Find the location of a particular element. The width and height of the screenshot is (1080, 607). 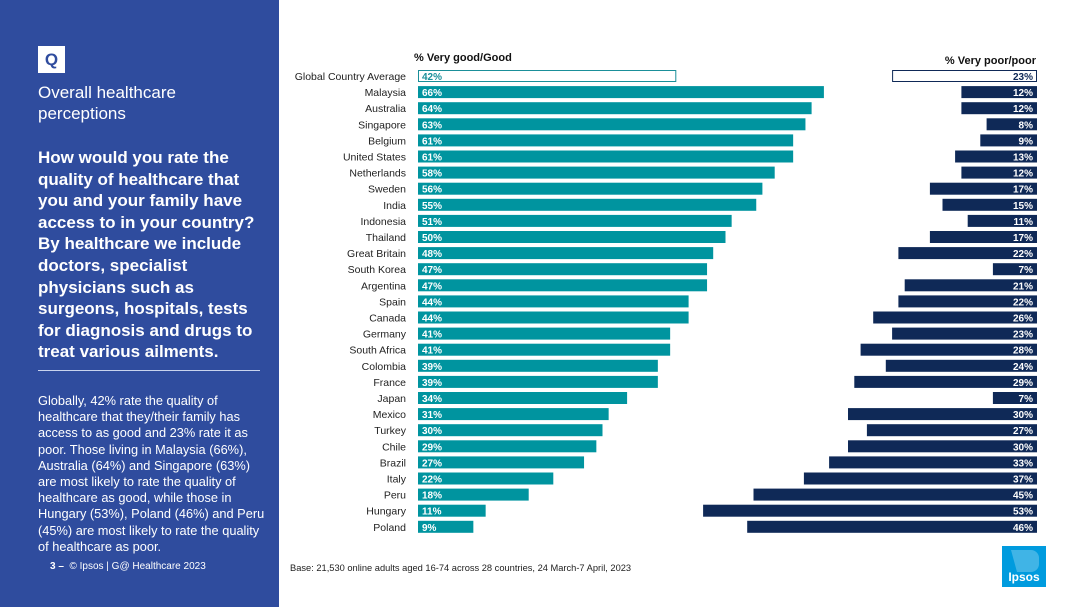

good-value-label: 51% is located at coordinates (432, 222).